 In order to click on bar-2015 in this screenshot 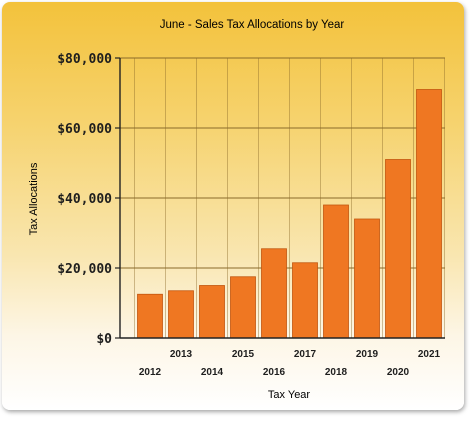, I will do `click(243, 307)`.